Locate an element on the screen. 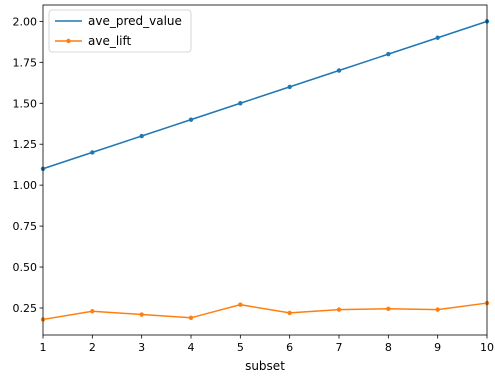 The image size is (495, 376). legend: ave_pred_value ave_lift is located at coordinates (120, 31).